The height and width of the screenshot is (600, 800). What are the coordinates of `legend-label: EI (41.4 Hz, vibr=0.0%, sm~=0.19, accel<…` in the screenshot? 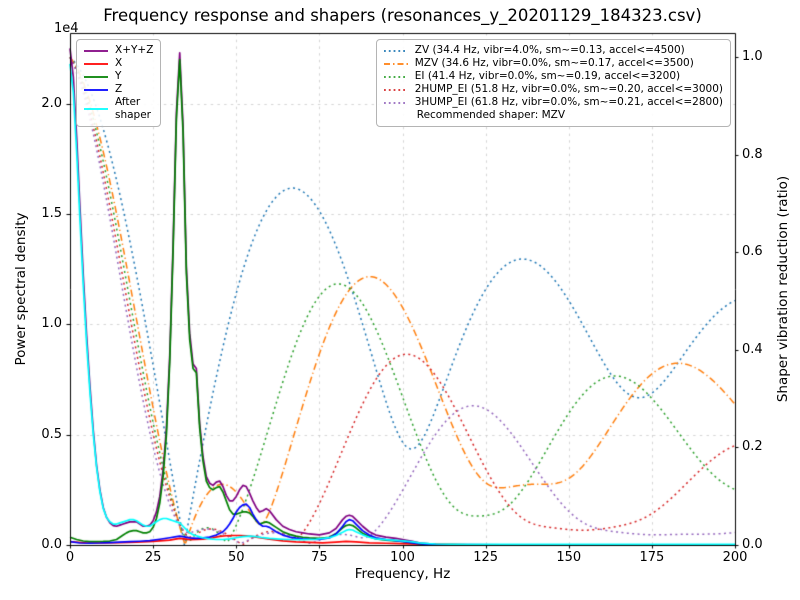 It's located at (547, 76).